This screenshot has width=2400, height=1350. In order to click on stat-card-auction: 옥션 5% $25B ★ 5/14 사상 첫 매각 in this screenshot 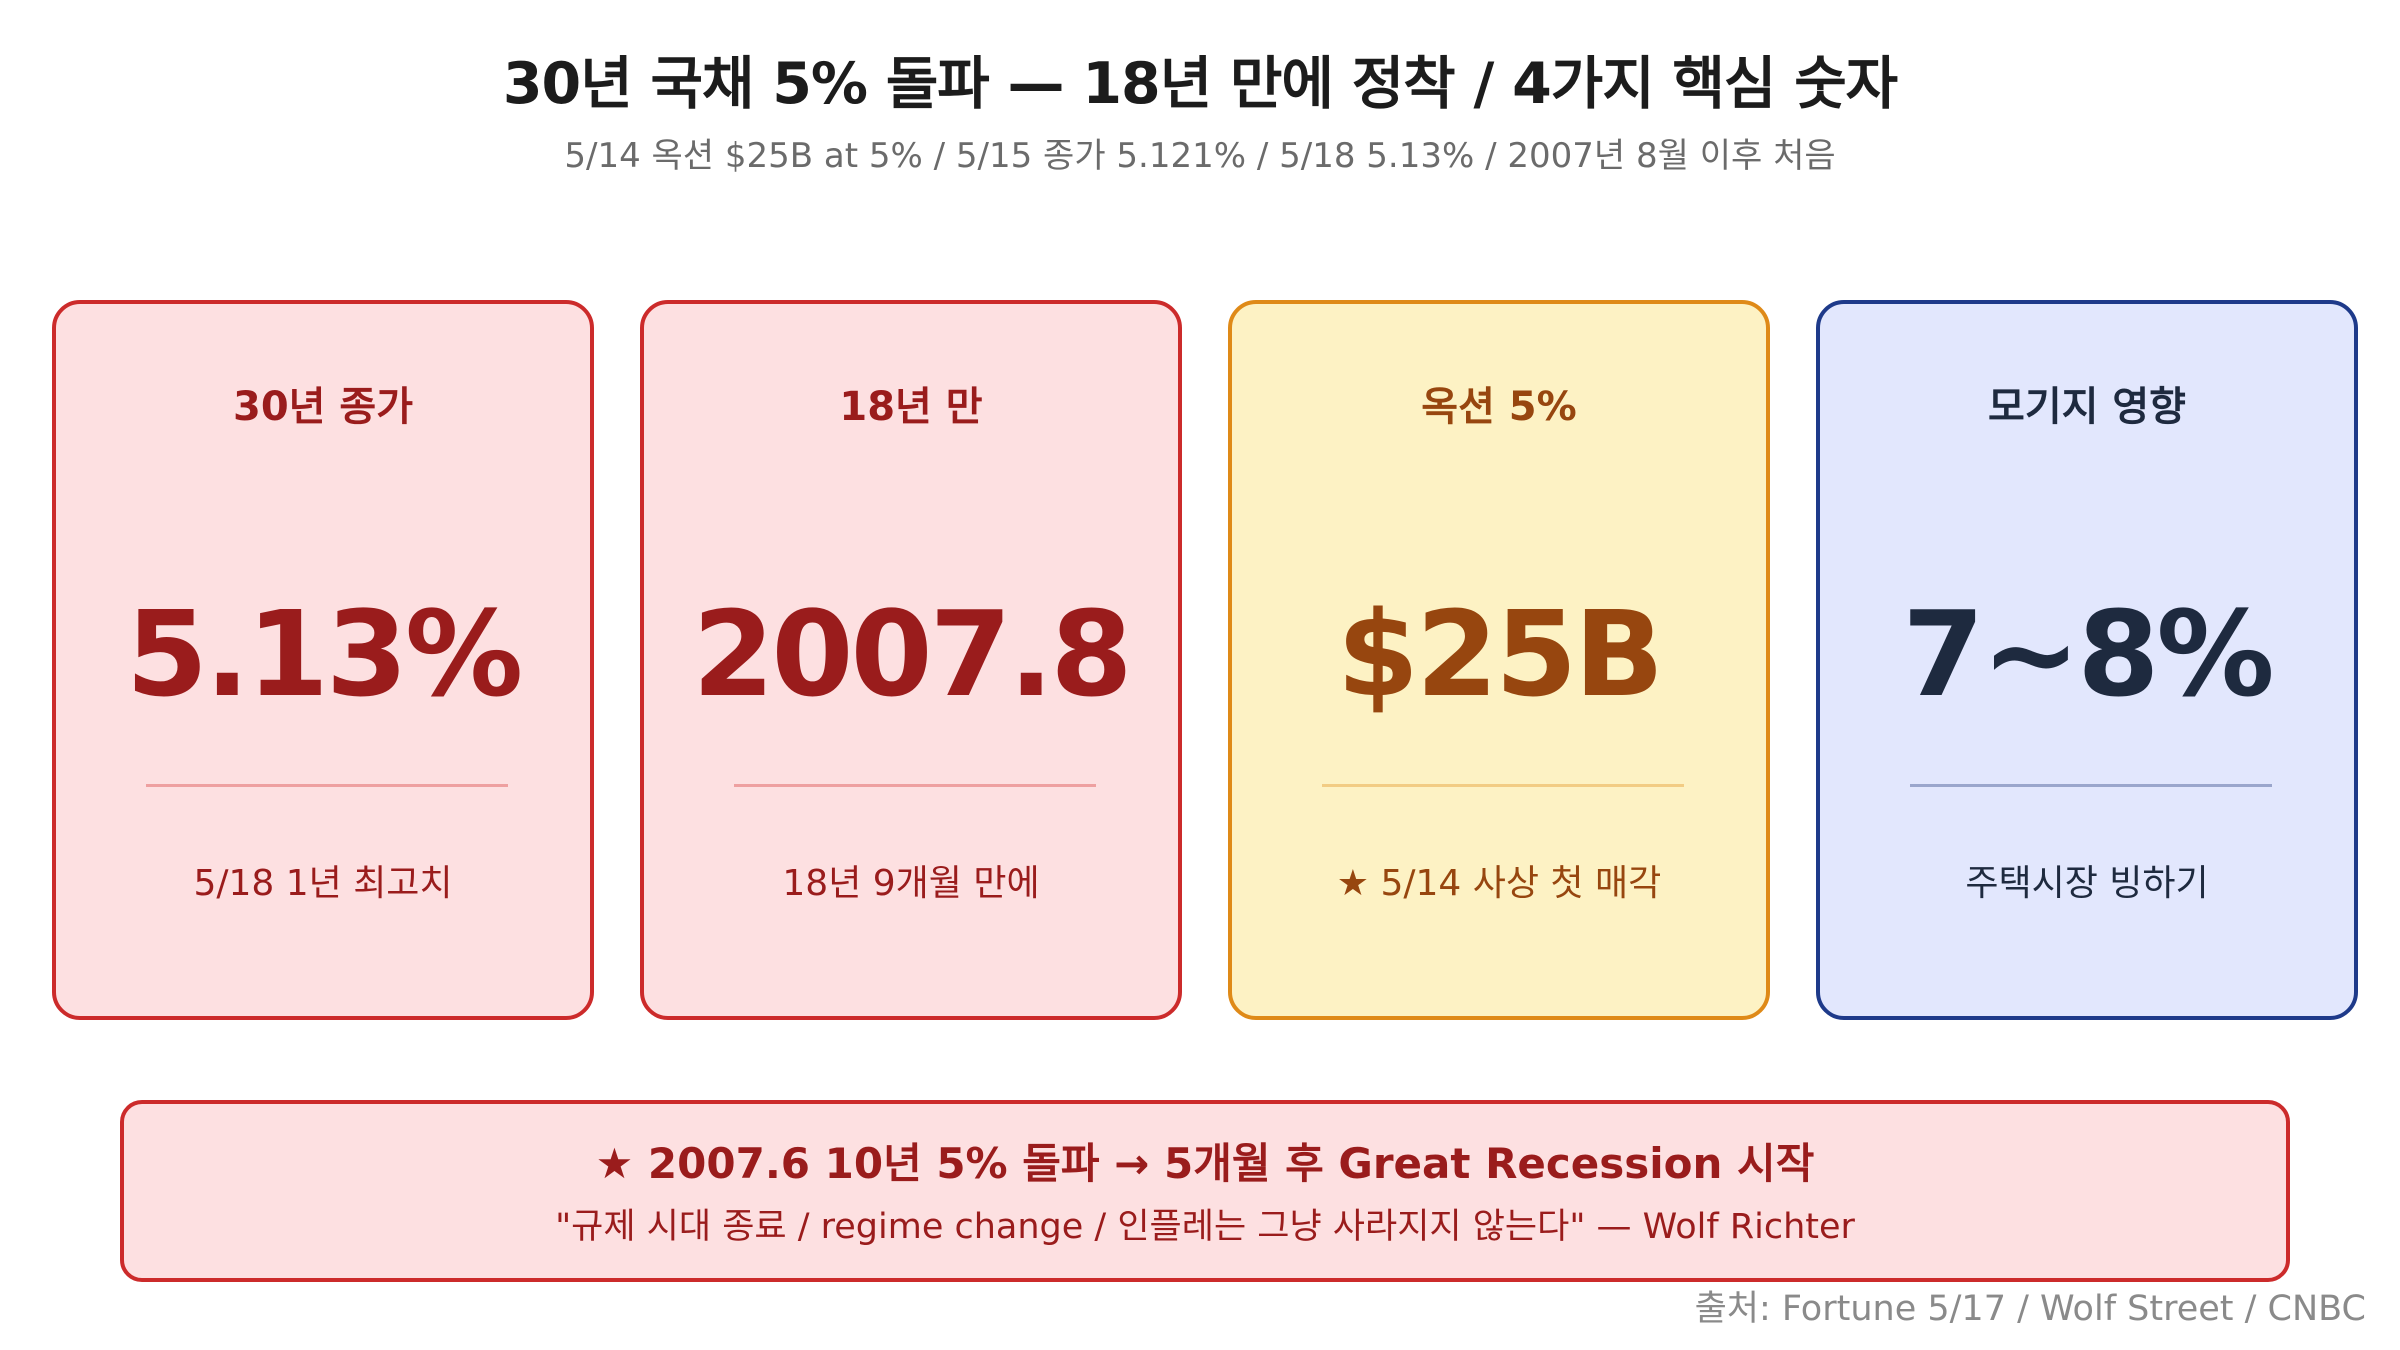, I will do `click(1499, 660)`.